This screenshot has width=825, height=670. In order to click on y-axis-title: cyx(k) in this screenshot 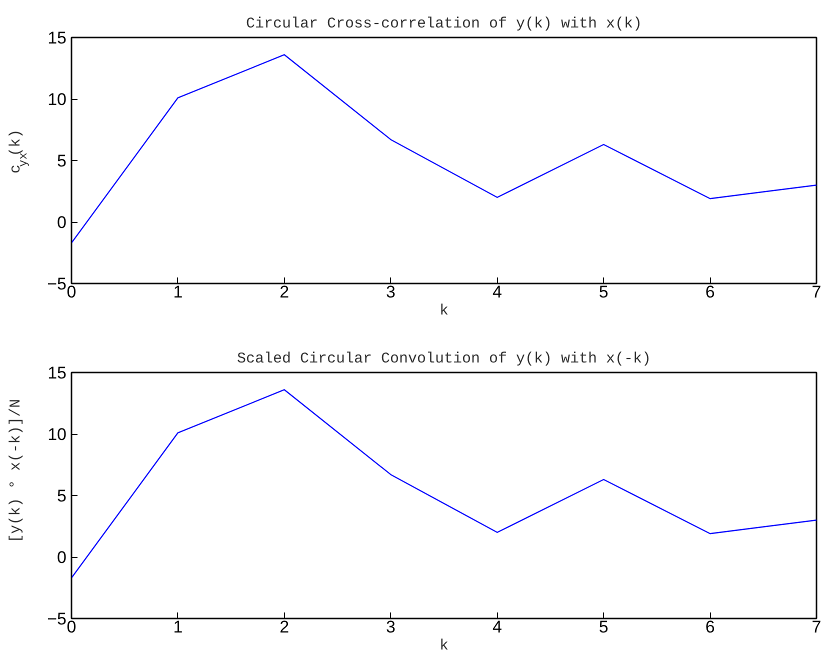, I will do `click(19, 151)`.